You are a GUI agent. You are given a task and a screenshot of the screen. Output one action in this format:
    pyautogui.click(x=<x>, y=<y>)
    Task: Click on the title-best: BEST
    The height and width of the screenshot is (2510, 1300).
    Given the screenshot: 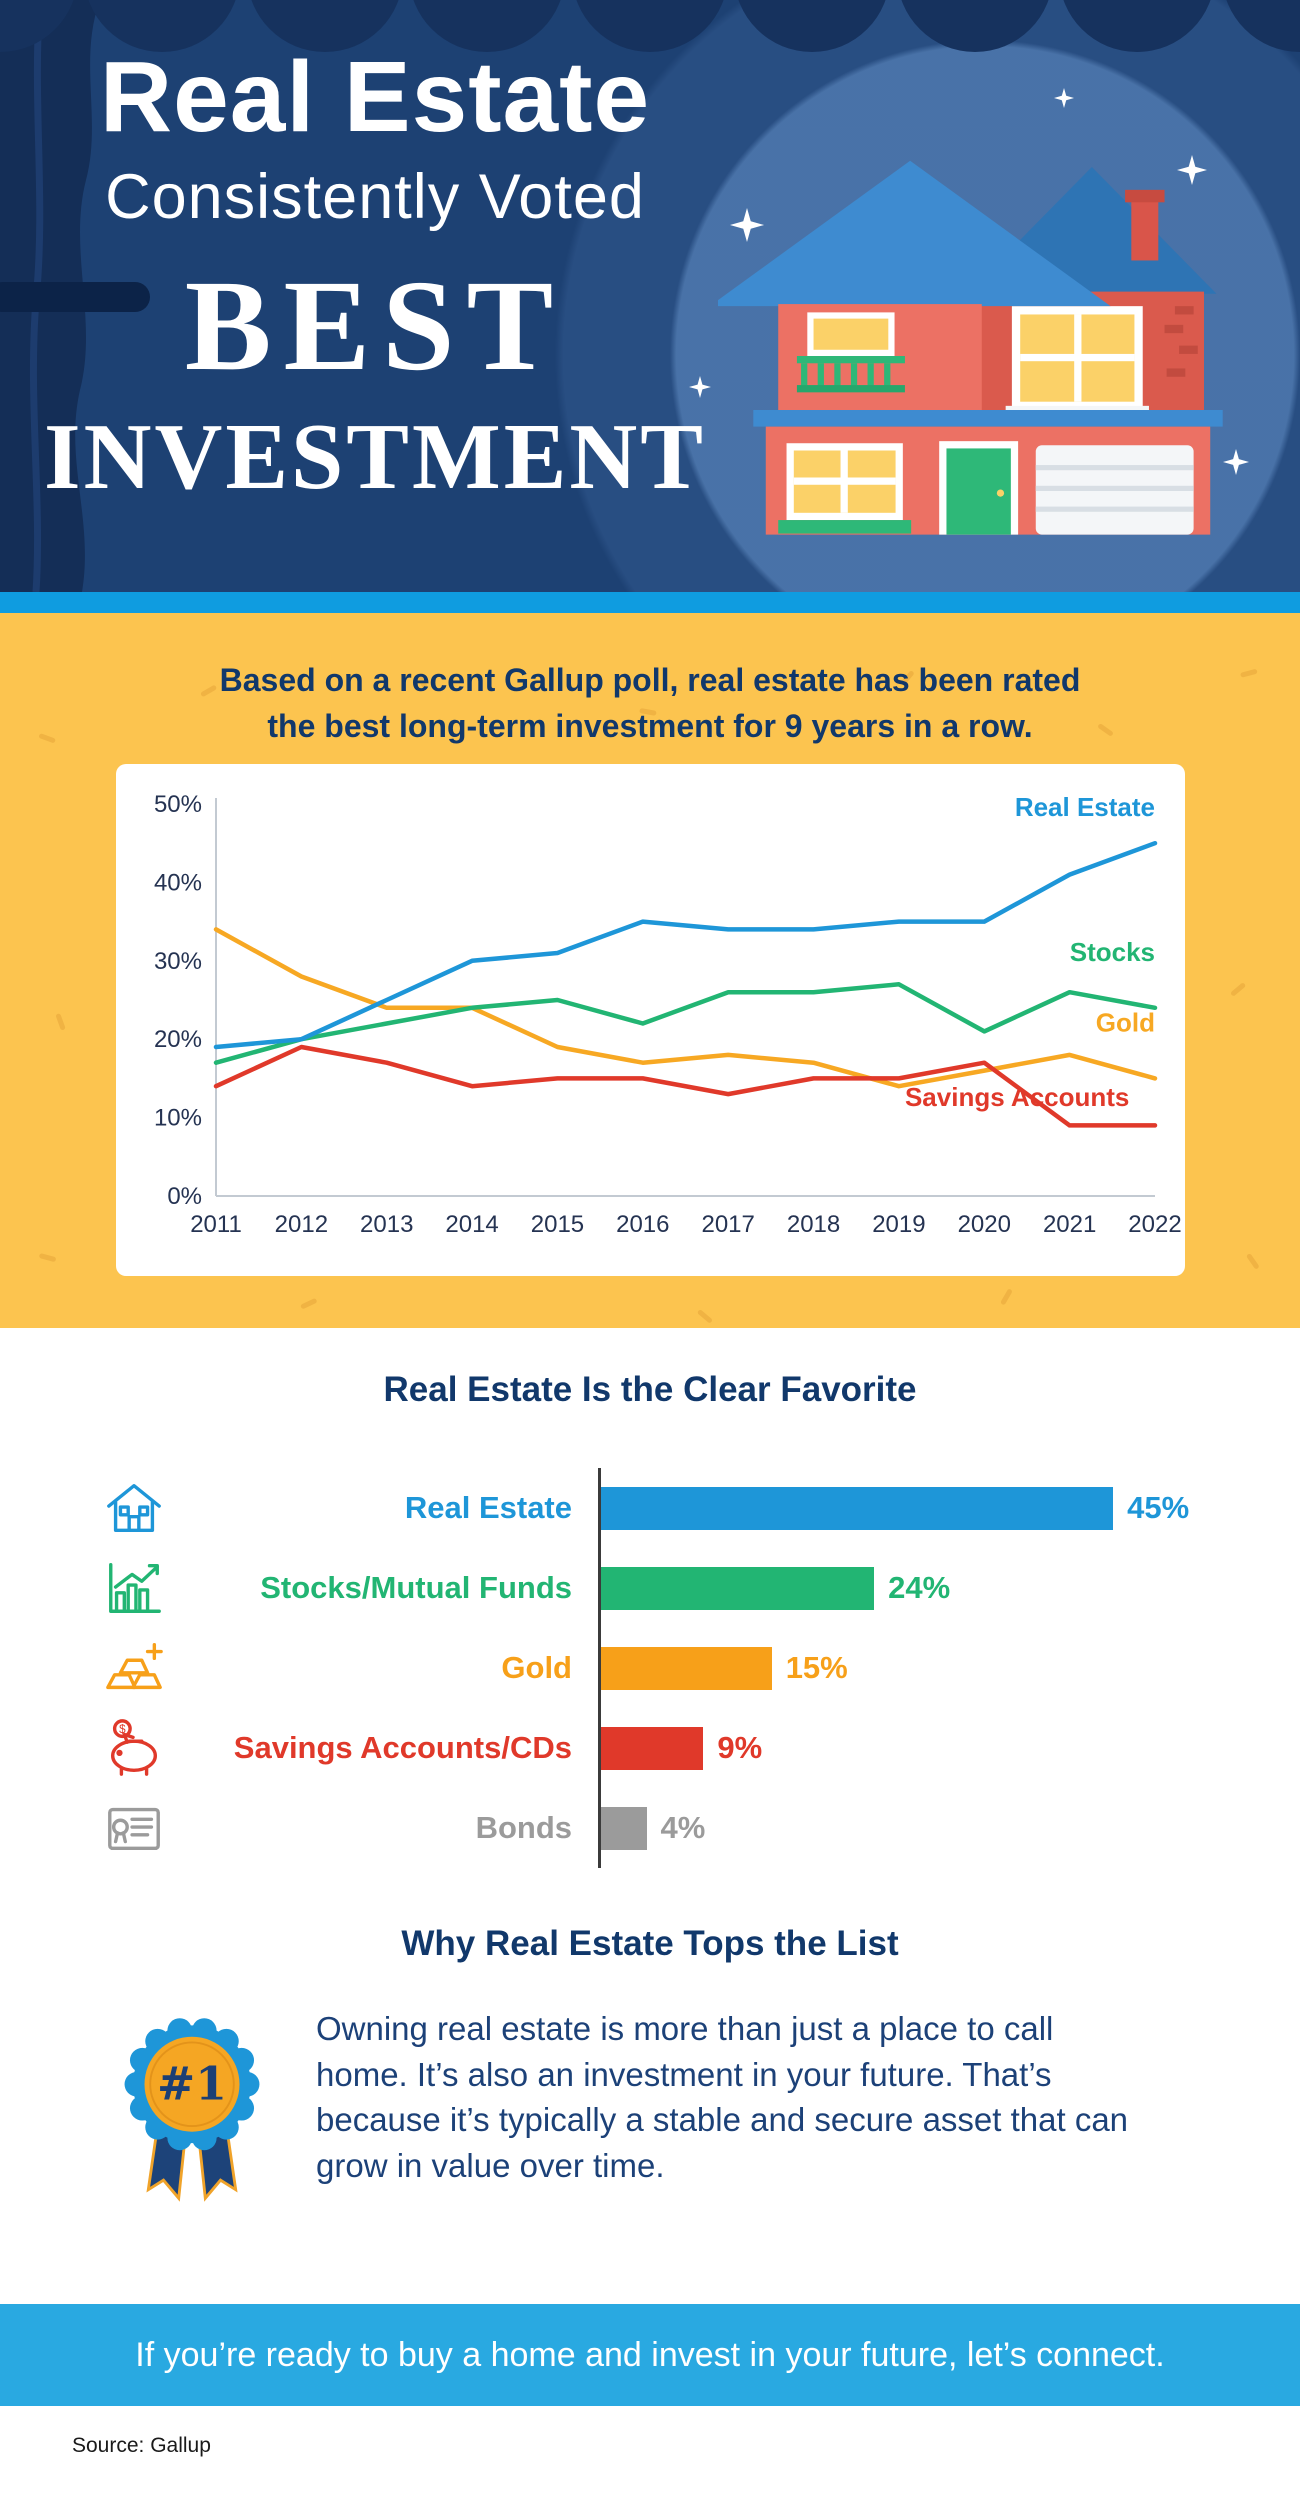 What is the action you would take?
    pyautogui.click(x=375, y=326)
    